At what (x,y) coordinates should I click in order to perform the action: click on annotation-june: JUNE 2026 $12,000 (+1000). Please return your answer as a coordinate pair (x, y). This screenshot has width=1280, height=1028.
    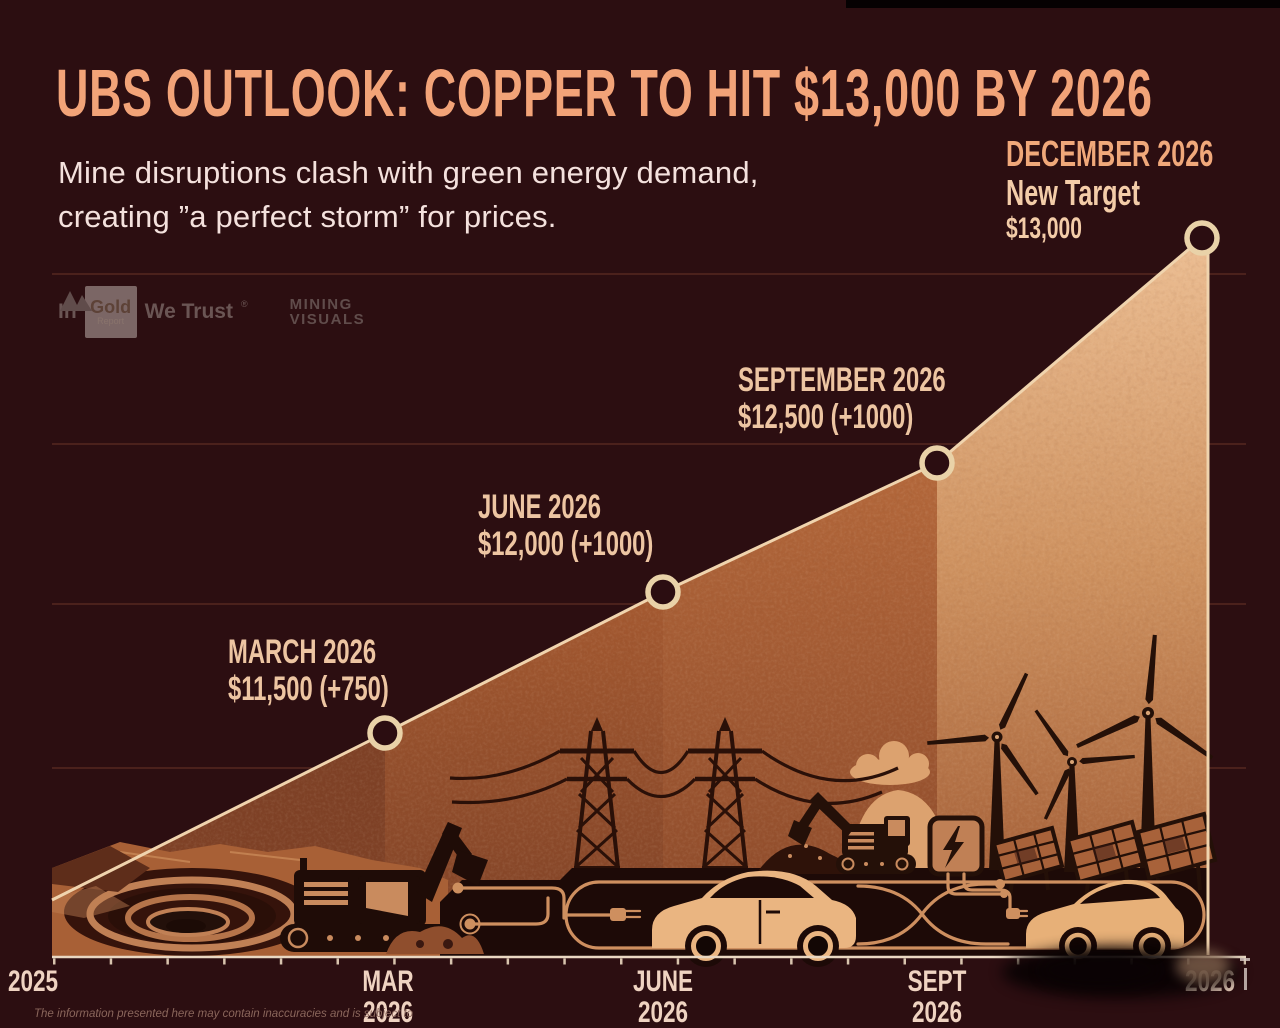
    Looking at the image, I should click on (603, 526).